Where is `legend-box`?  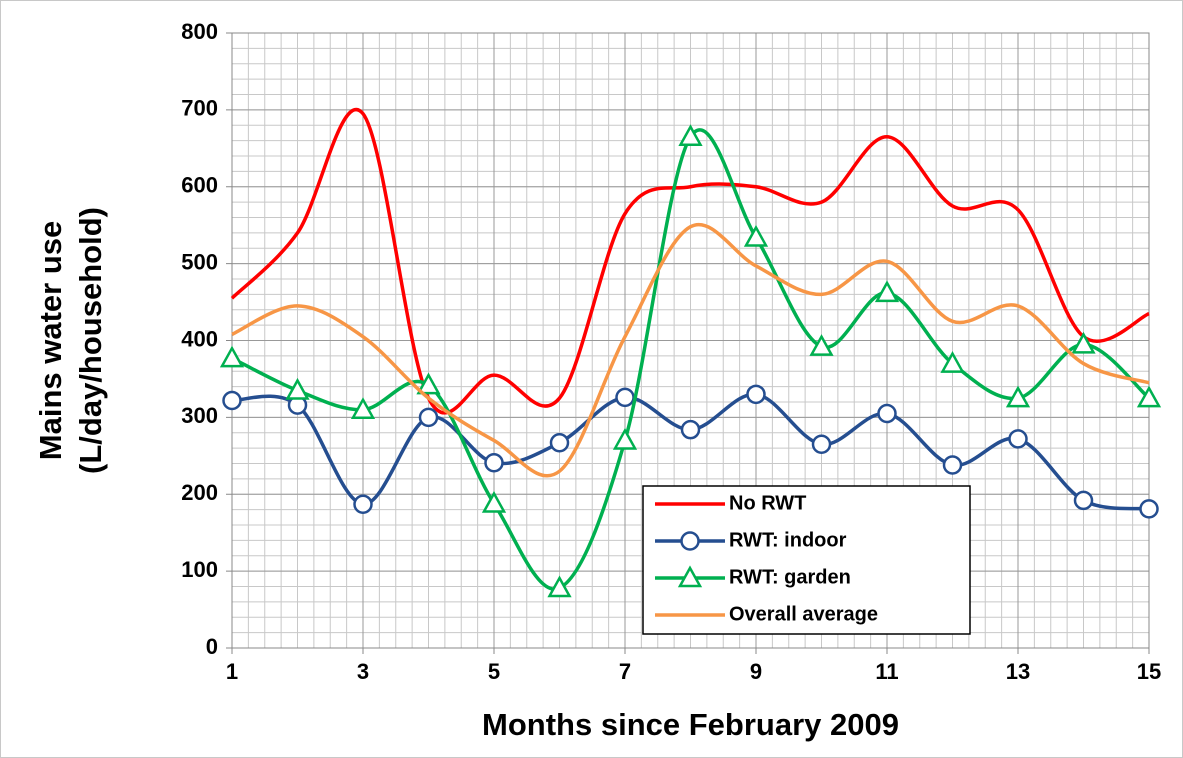
legend-box is located at coordinates (806, 560).